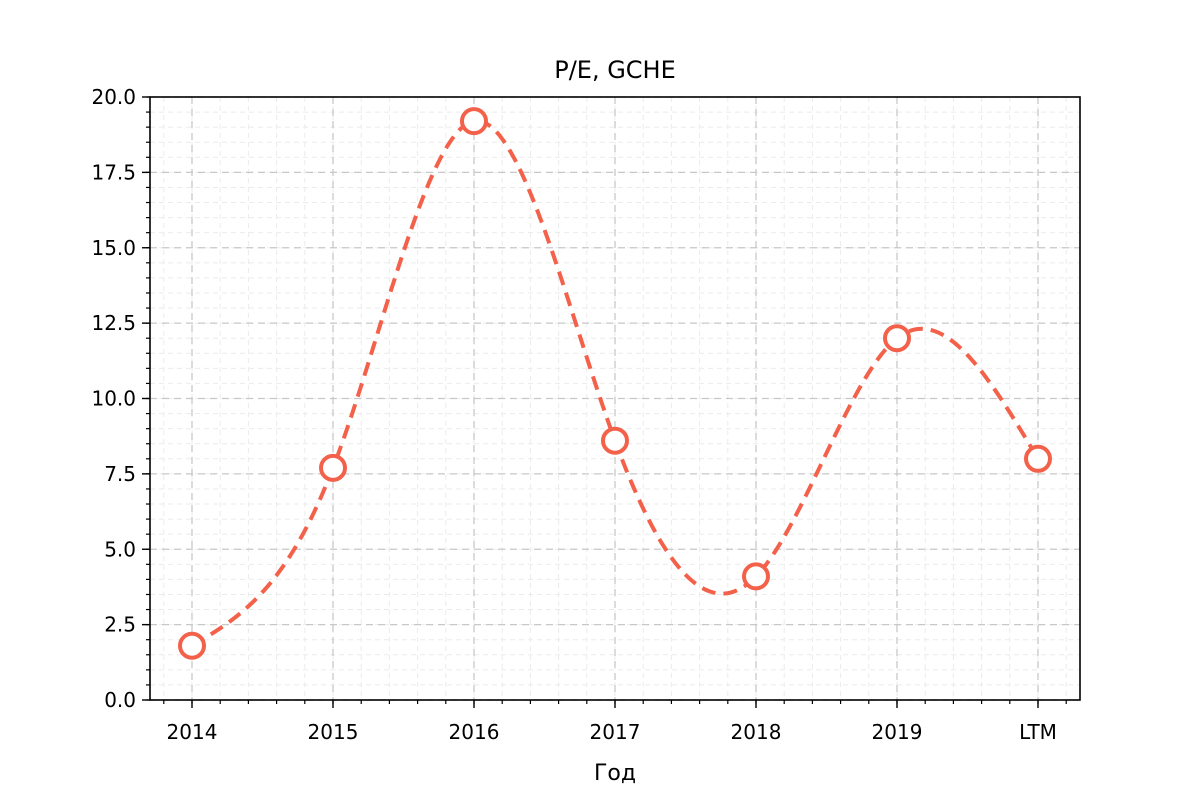  Describe the element at coordinates (897, 732) in the screenshot. I see `x-tick-label: 2019` at that location.